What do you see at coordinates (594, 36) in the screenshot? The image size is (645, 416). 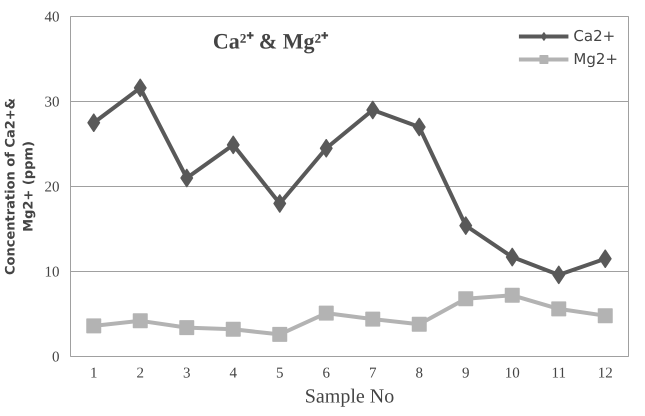 I see `legend-label: Ca2+` at bounding box center [594, 36].